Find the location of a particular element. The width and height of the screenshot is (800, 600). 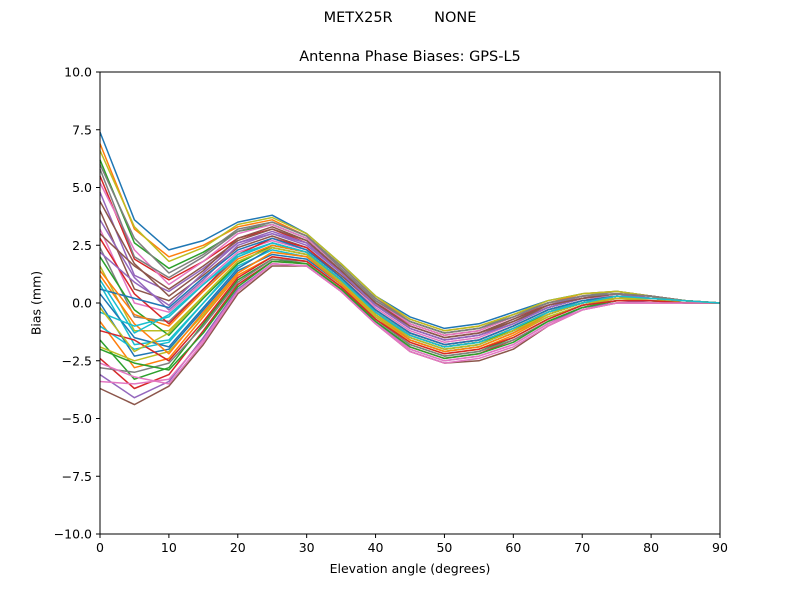

x-tick-label: 50 is located at coordinates (444, 547).